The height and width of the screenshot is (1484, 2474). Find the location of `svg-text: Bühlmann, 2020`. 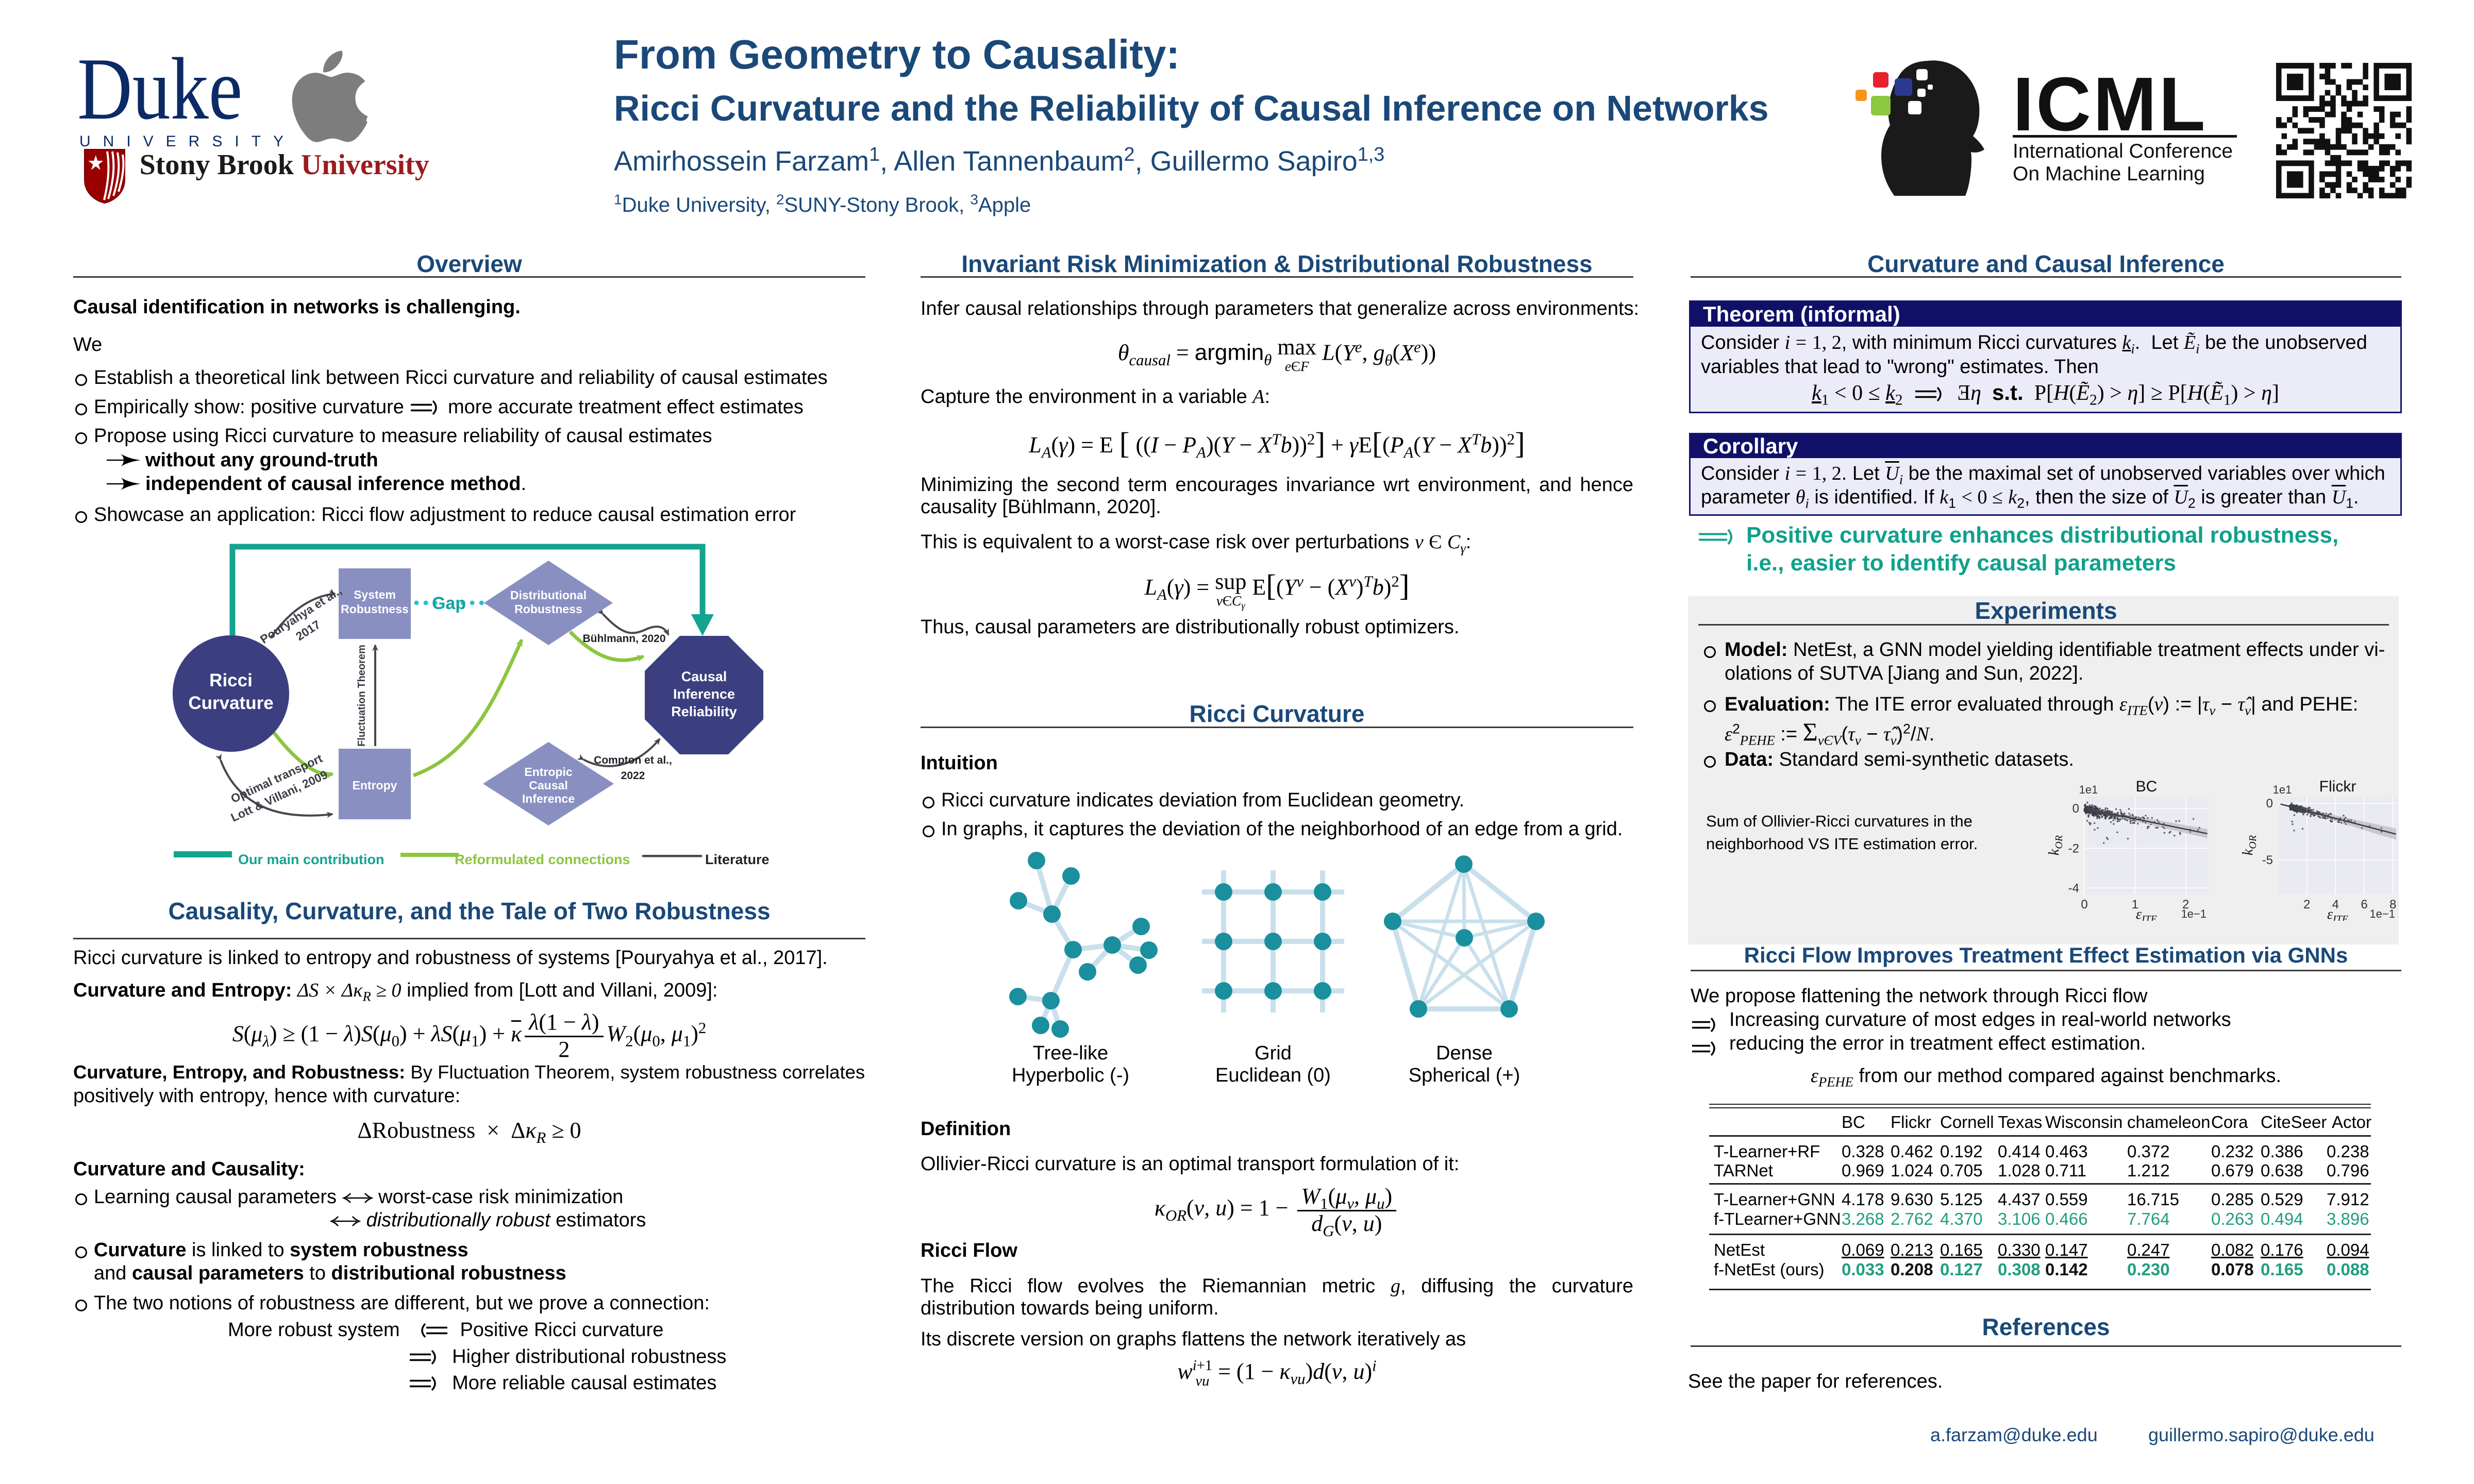

svg-text: Bühlmann, 2020 is located at coordinates (623, 639).